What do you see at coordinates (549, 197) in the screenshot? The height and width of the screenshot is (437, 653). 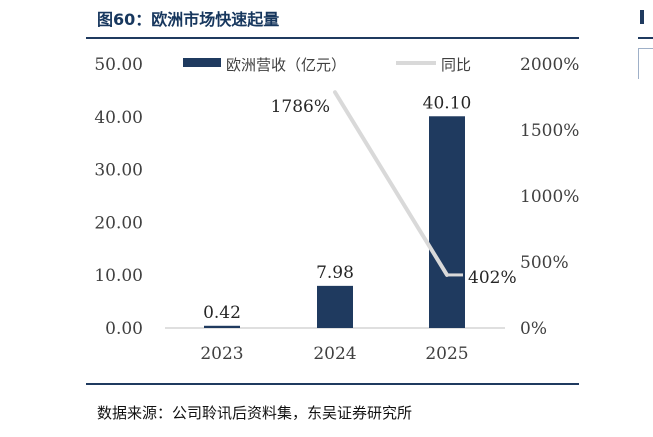 I see `y-right-tick-label: 1000%` at bounding box center [549, 197].